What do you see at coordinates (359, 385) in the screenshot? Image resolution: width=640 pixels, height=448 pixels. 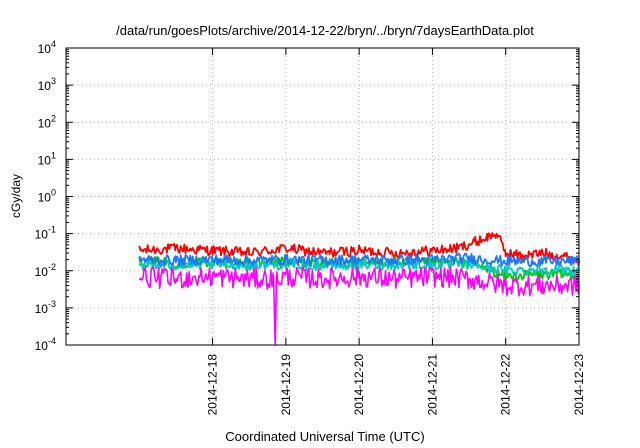 I see `x-tick-label: 2014-12-20` at bounding box center [359, 385].